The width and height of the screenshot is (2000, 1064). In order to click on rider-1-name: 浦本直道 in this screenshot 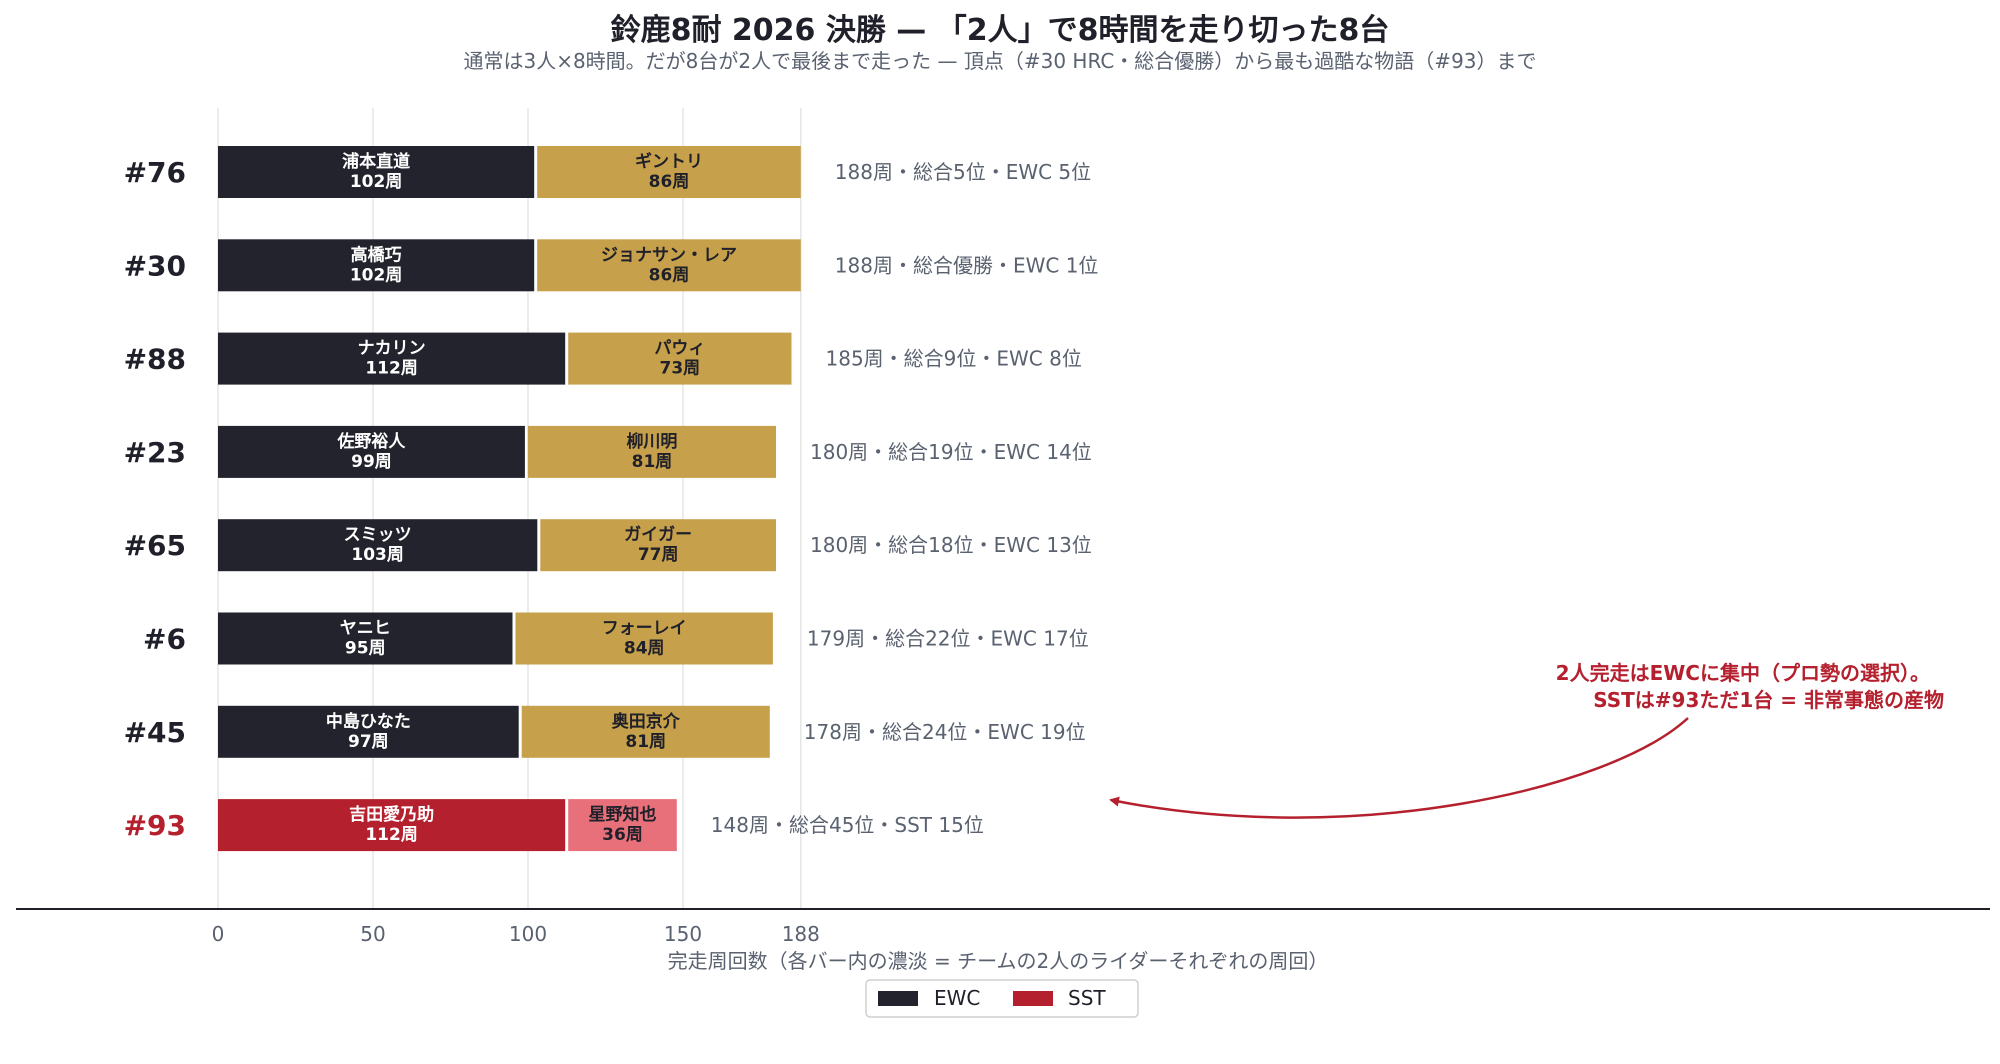, I will do `click(376, 161)`.